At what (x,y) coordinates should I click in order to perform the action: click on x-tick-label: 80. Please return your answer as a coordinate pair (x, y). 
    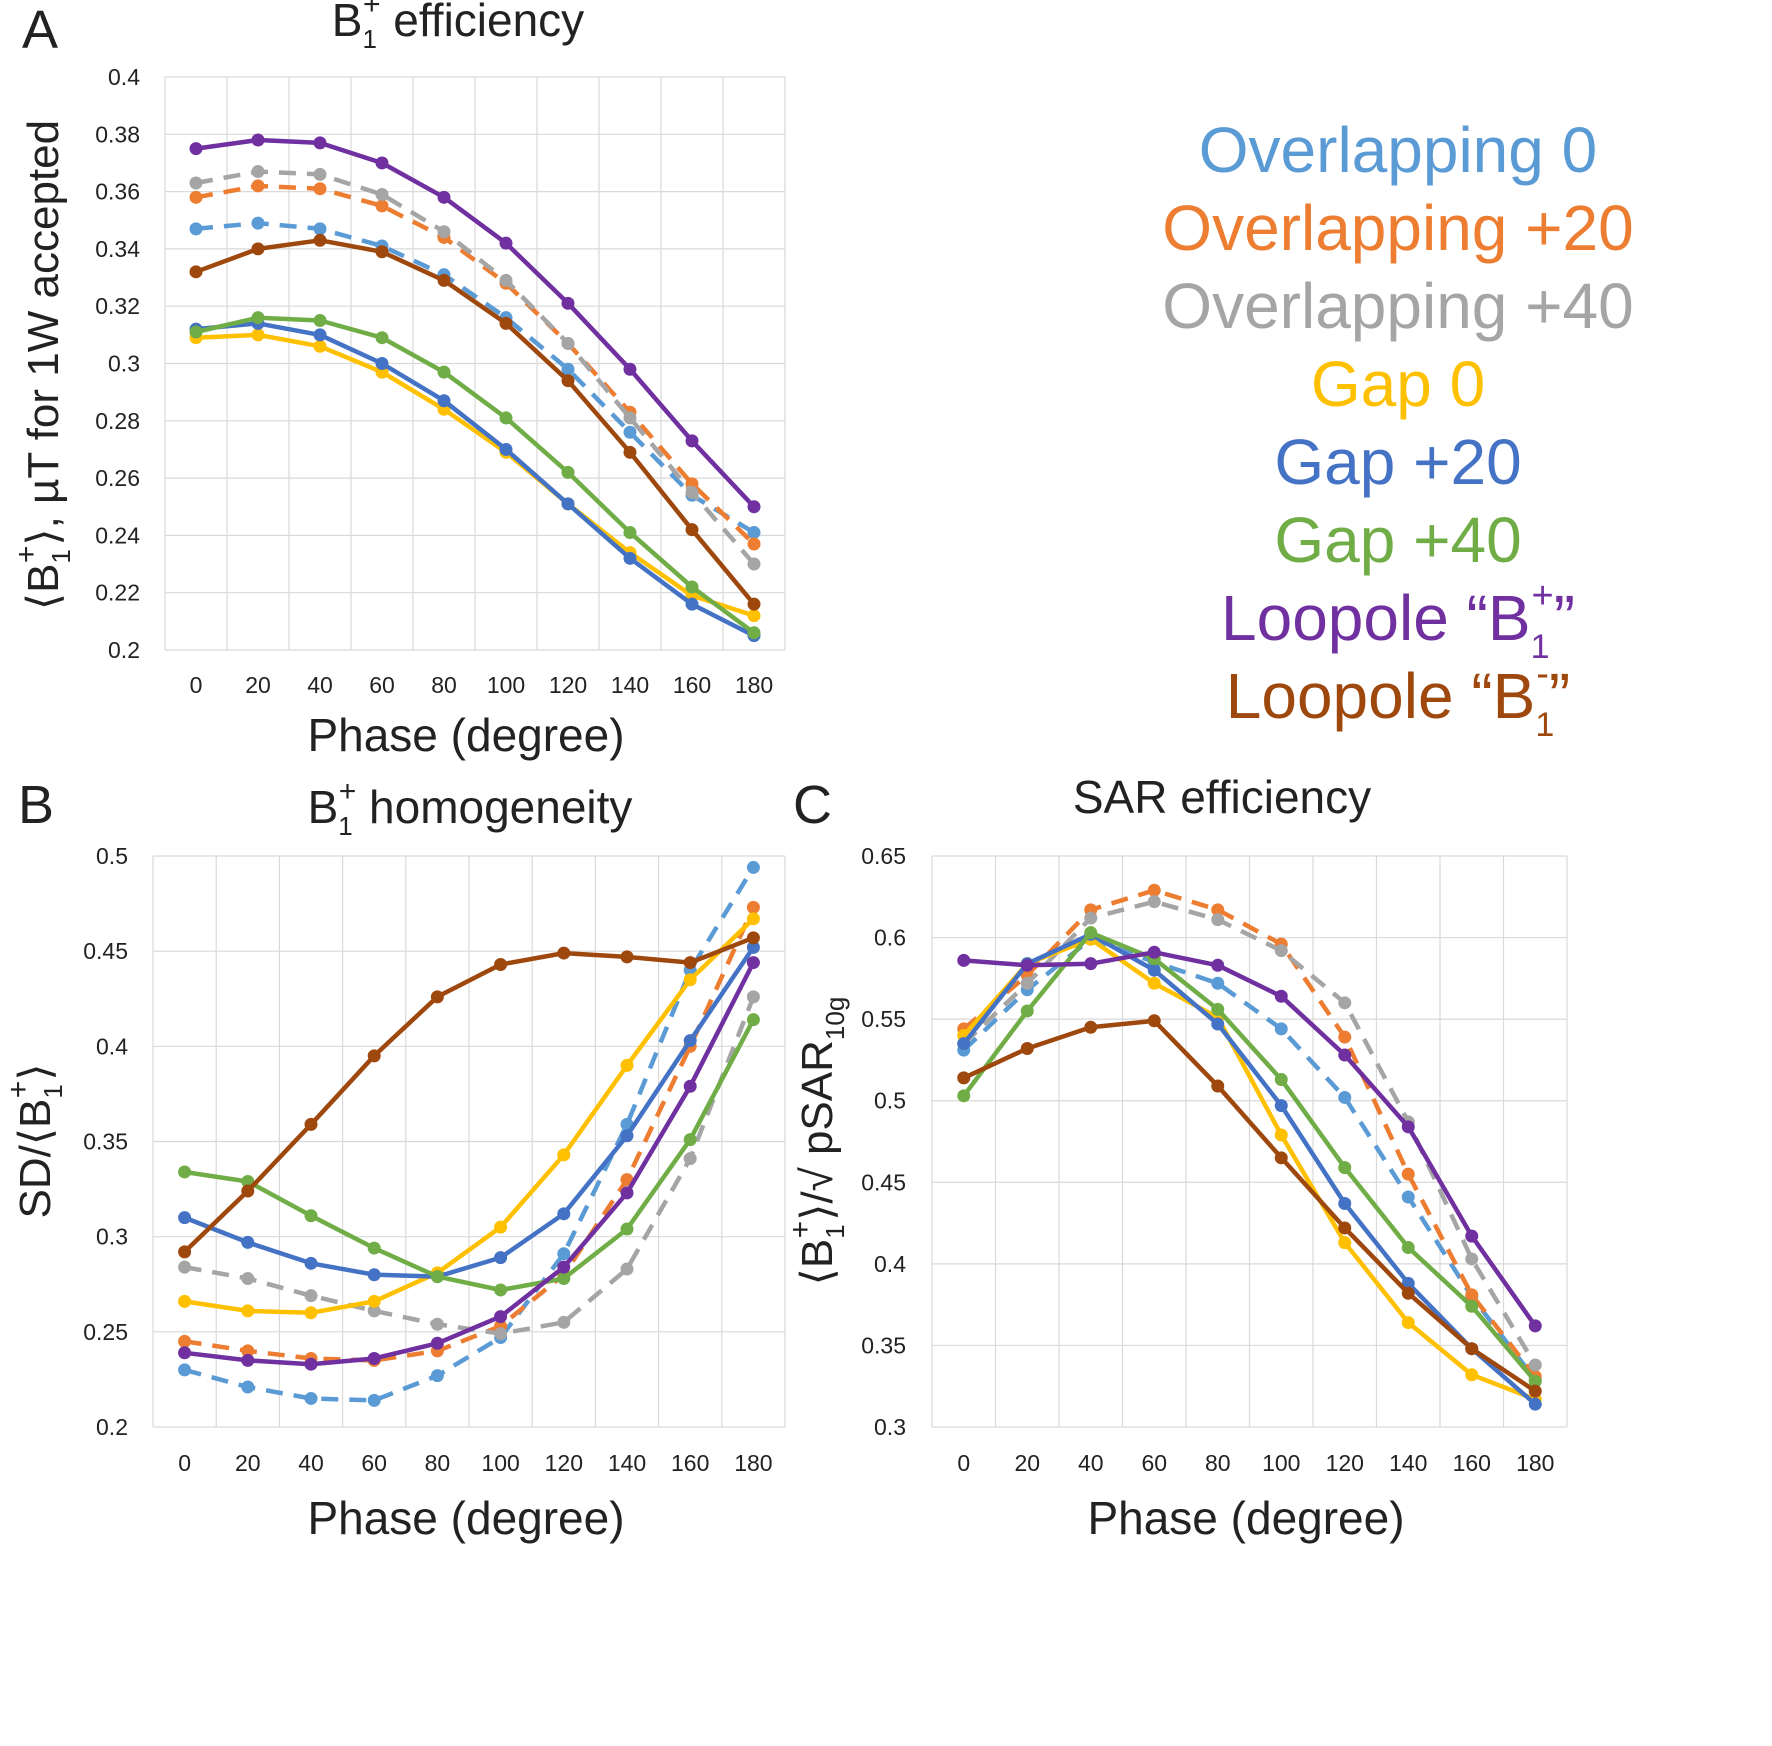
    Looking at the image, I should click on (444, 685).